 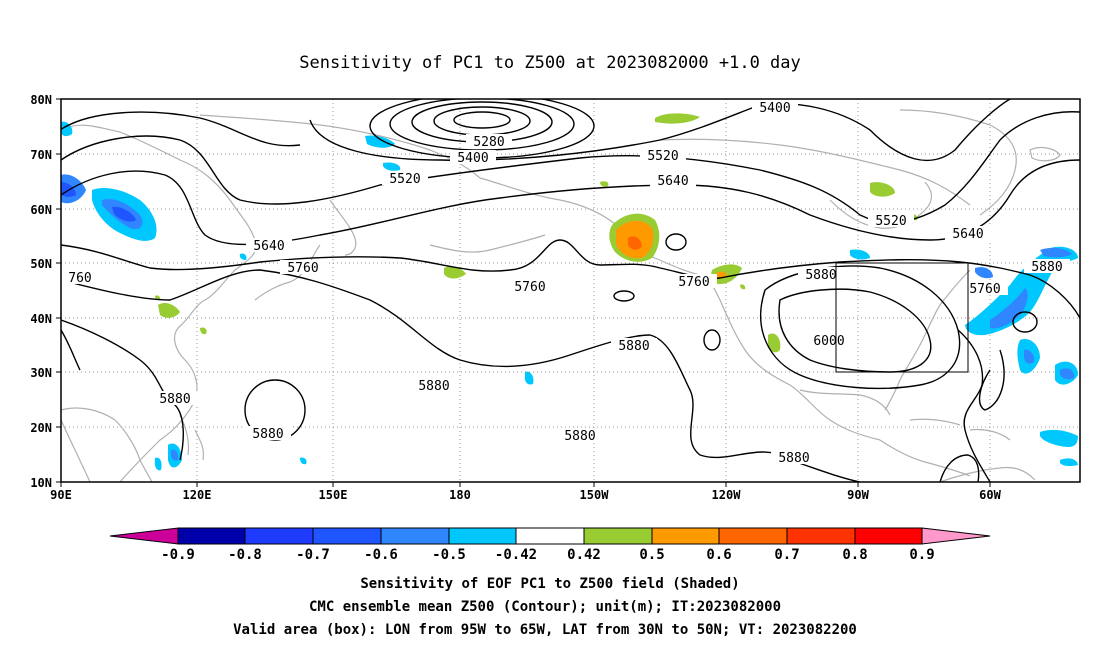 I want to click on contour-5280-inner, so click(x=482, y=120).